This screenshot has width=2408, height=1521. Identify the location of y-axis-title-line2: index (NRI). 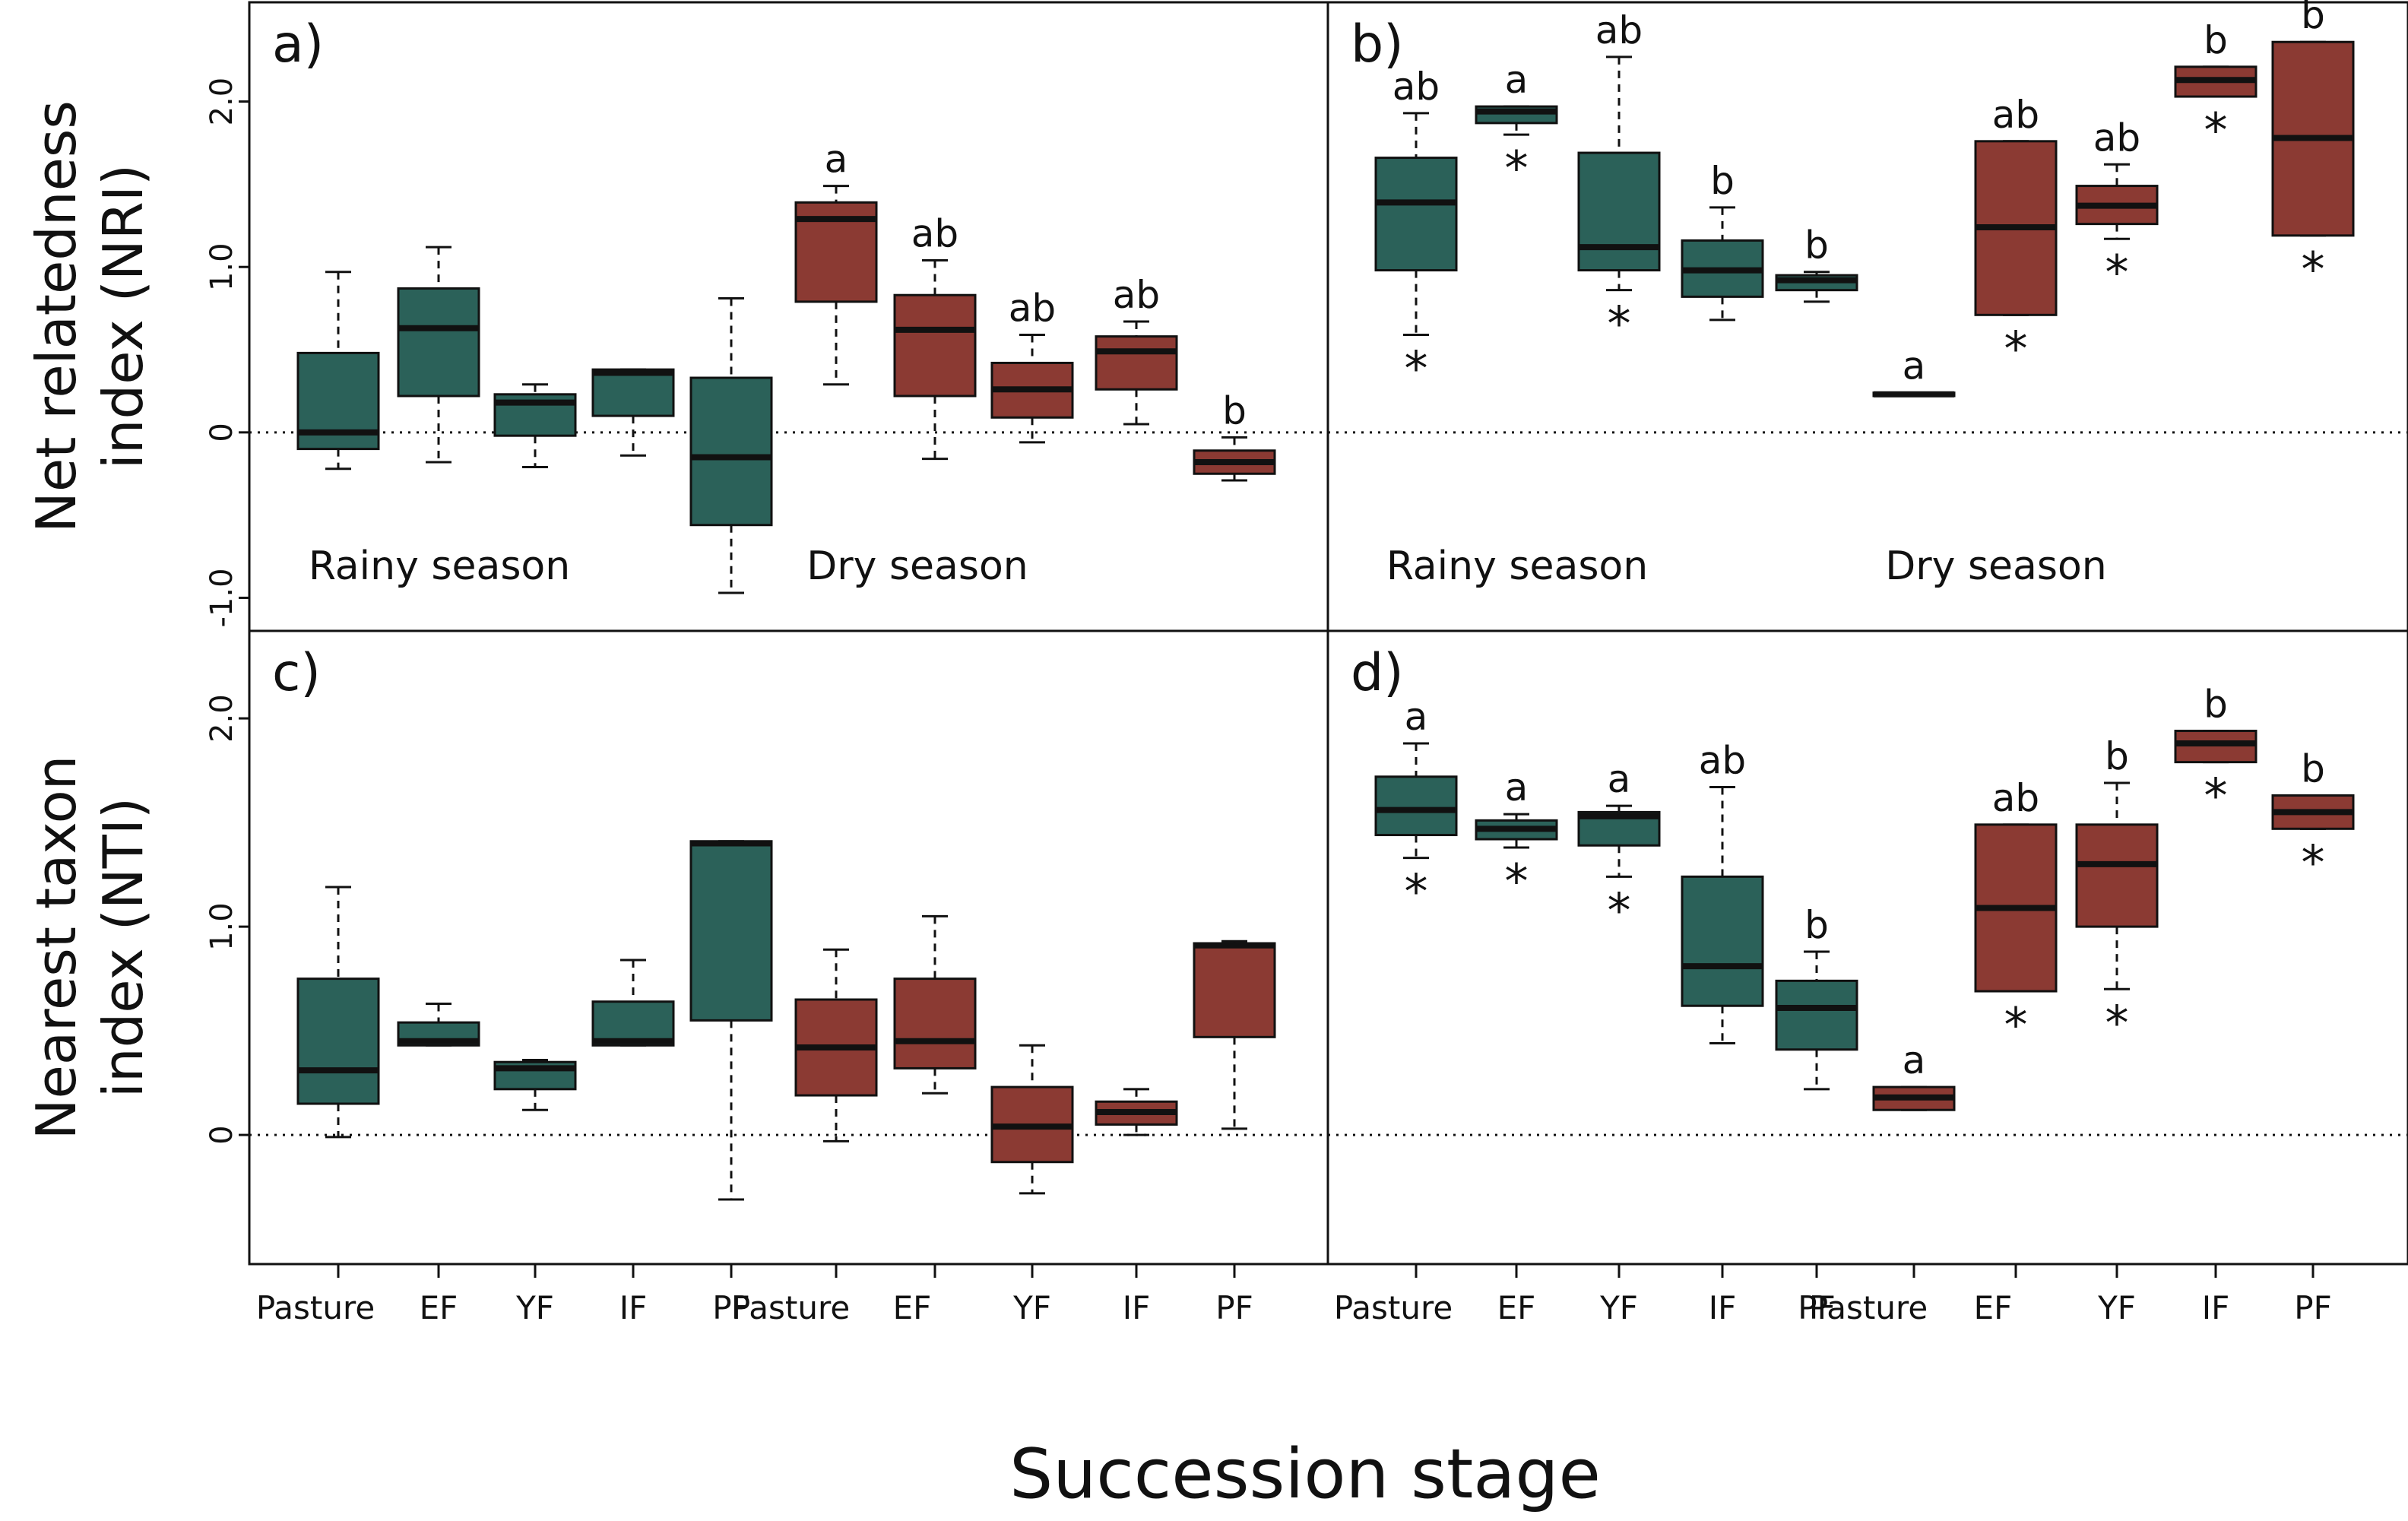
(123, 316).